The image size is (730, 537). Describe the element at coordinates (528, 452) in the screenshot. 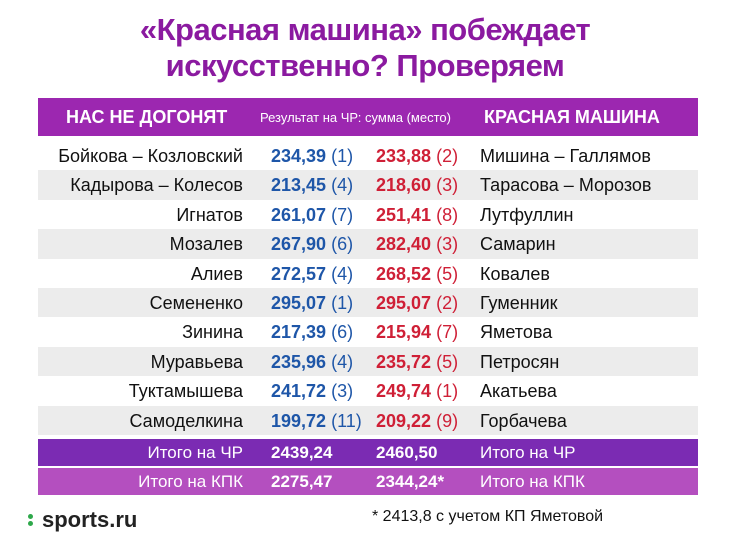

I see `total-right-label: Итого на ЧР` at that location.